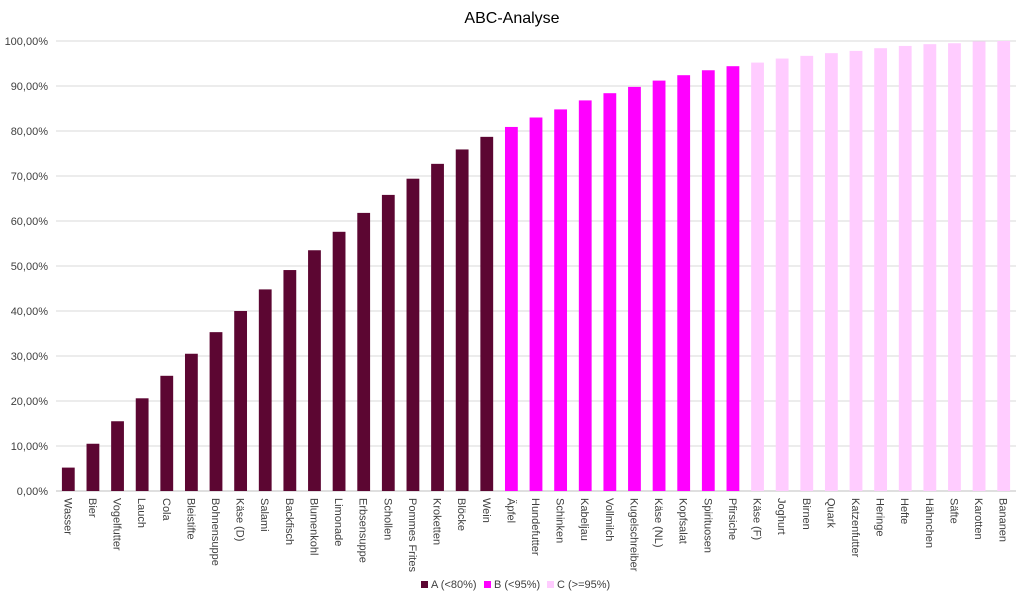 This screenshot has height=599, width=1024. I want to click on x-tick-label: Katzenfutter, so click(855, 528).